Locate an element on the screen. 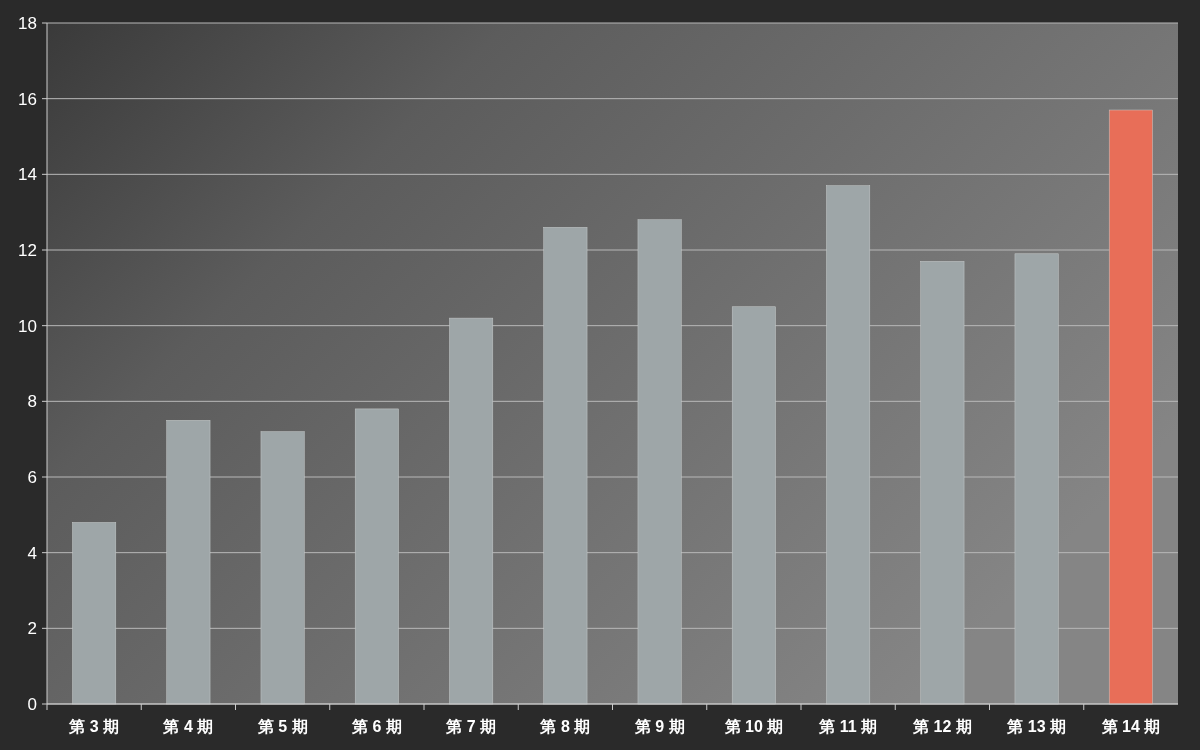 Image resolution: width=1200 pixels, height=750 pixels. y-tick-label: 2 is located at coordinates (32, 629).